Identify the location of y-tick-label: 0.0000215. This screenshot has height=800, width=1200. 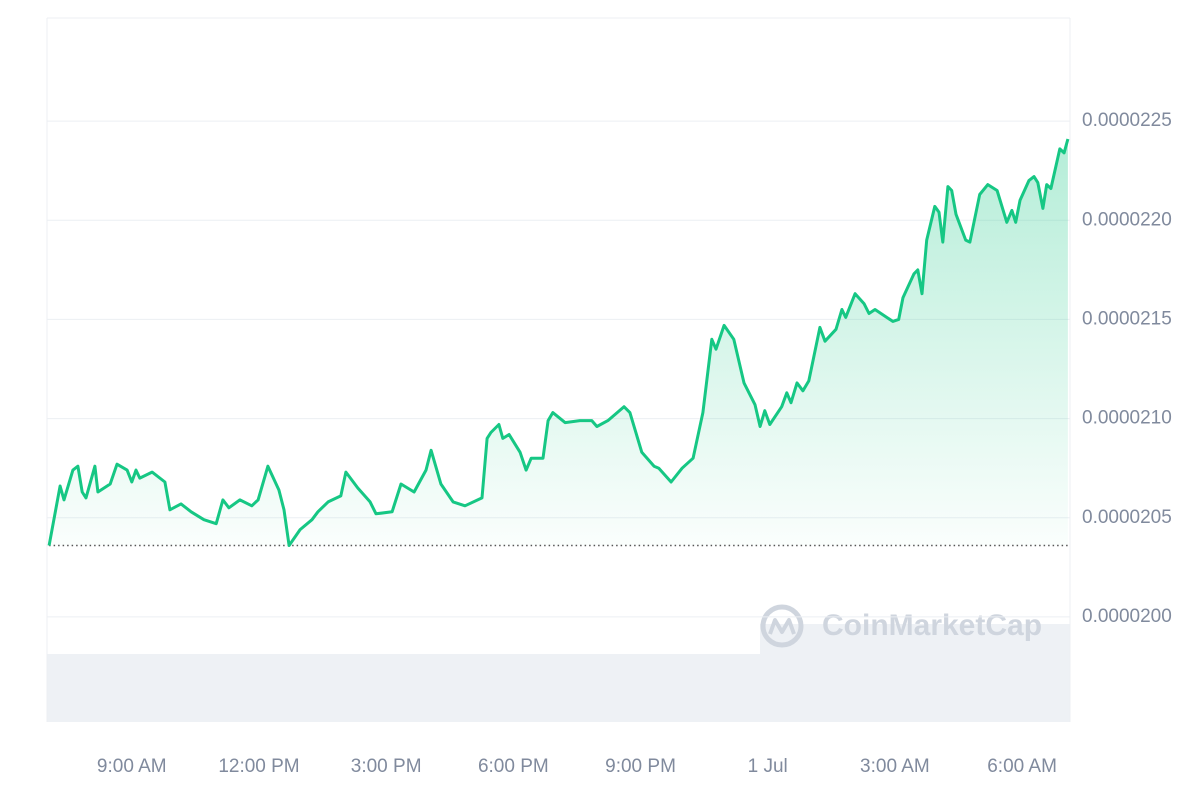
(1127, 318).